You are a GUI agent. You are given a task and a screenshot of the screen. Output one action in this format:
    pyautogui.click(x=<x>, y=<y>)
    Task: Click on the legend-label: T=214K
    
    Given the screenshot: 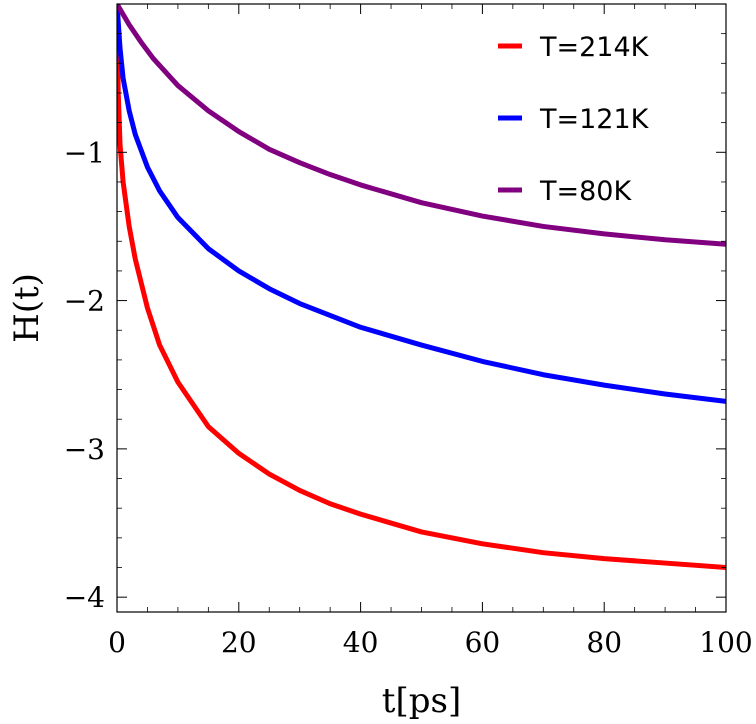 What is the action you would take?
    pyautogui.click(x=594, y=47)
    